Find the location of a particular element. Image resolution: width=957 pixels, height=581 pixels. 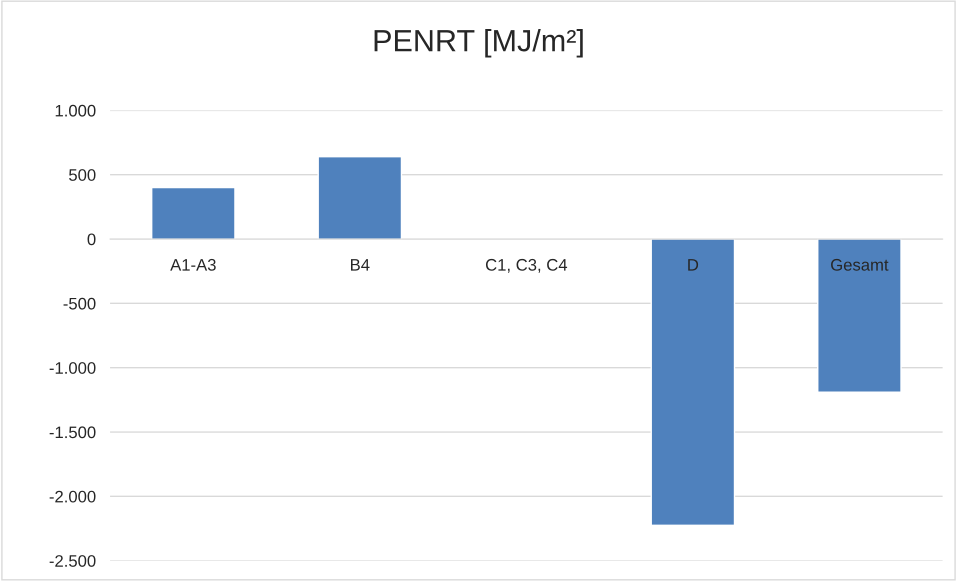

y-tick-label: 500 is located at coordinates (82, 175).